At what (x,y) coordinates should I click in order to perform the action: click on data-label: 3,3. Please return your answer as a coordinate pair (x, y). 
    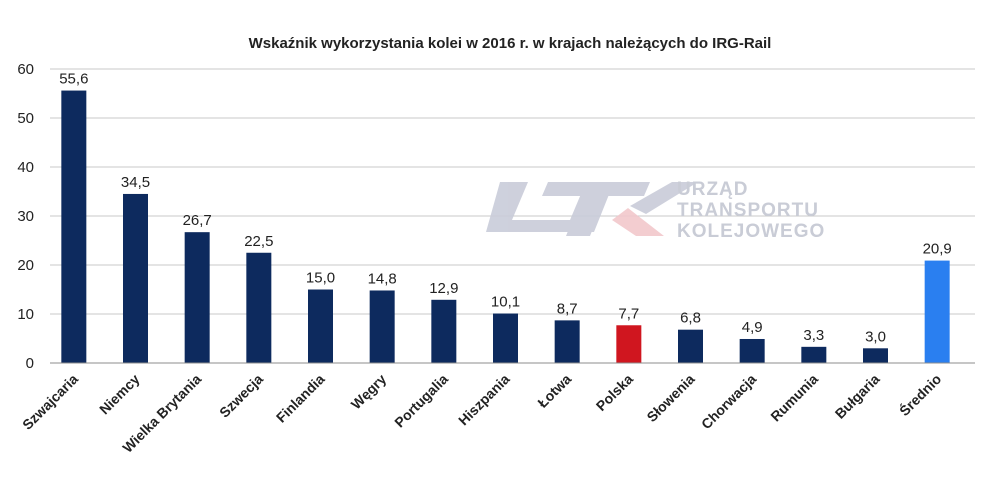
    Looking at the image, I should click on (813, 335).